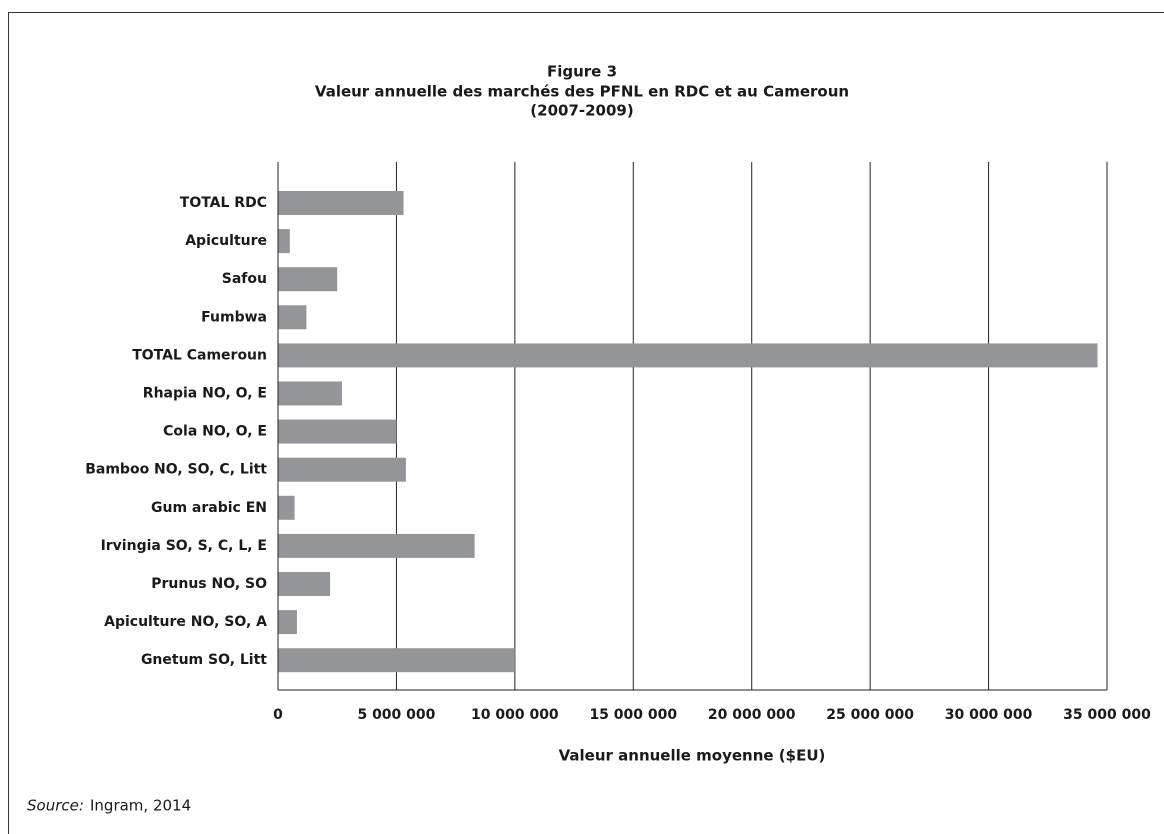 This screenshot has width=1164, height=834. Describe the element at coordinates (185, 622) in the screenshot. I see `y-tick-label: Apiculture NO, SO, A` at that location.